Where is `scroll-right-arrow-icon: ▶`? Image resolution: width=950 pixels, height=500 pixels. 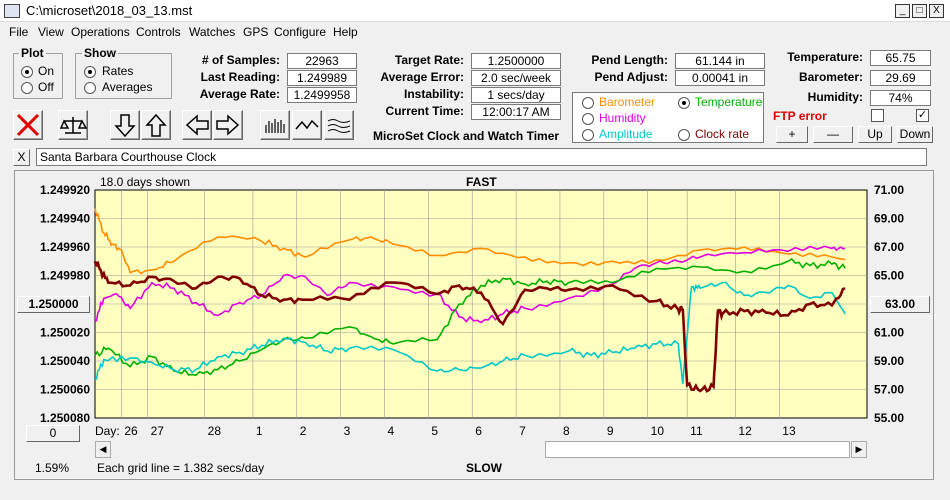 scroll-right-arrow-icon: ▶ is located at coordinates (859, 449).